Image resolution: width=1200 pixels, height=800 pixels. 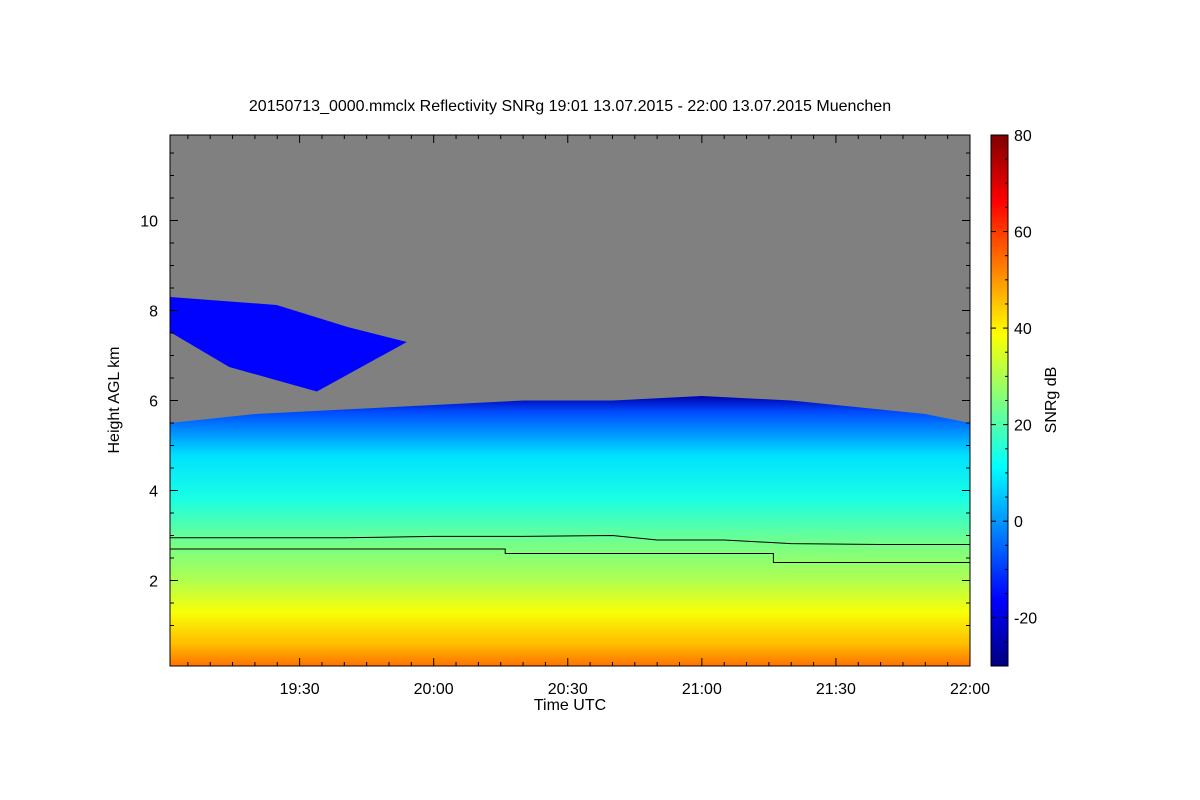 What do you see at coordinates (153, 492) in the screenshot?
I see `y-tick-label: 4` at bounding box center [153, 492].